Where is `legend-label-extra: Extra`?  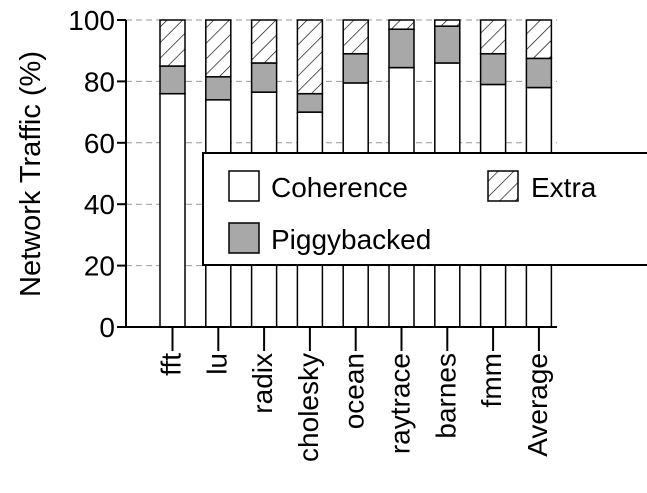 legend-label-extra: Extra is located at coordinates (564, 187).